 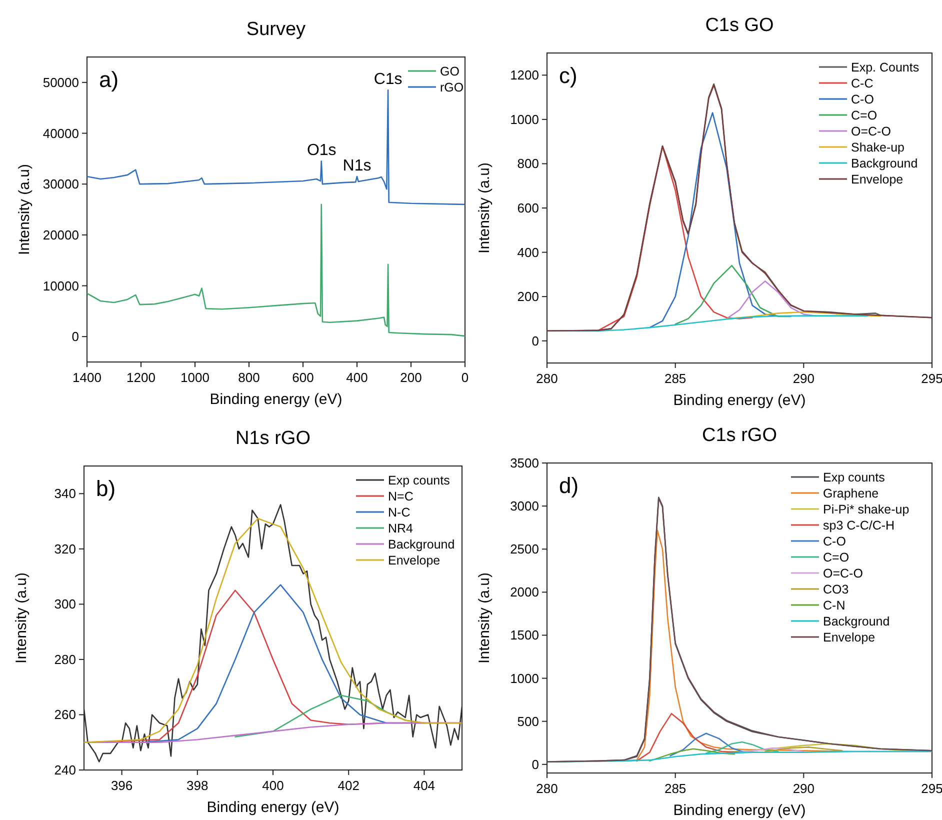 What do you see at coordinates (60, 82) in the screenshot?
I see `y-tick-label: 50000` at bounding box center [60, 82].